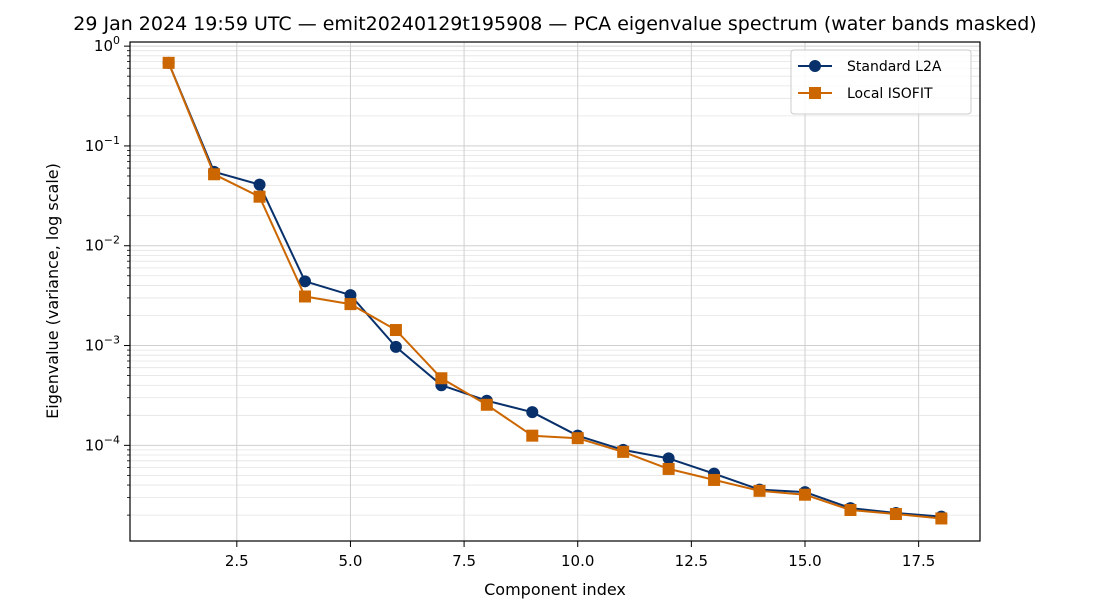  Describe the element at coordinates (691, 561) in the screenshot. I see `x-tick-label: 12.5` at that location.